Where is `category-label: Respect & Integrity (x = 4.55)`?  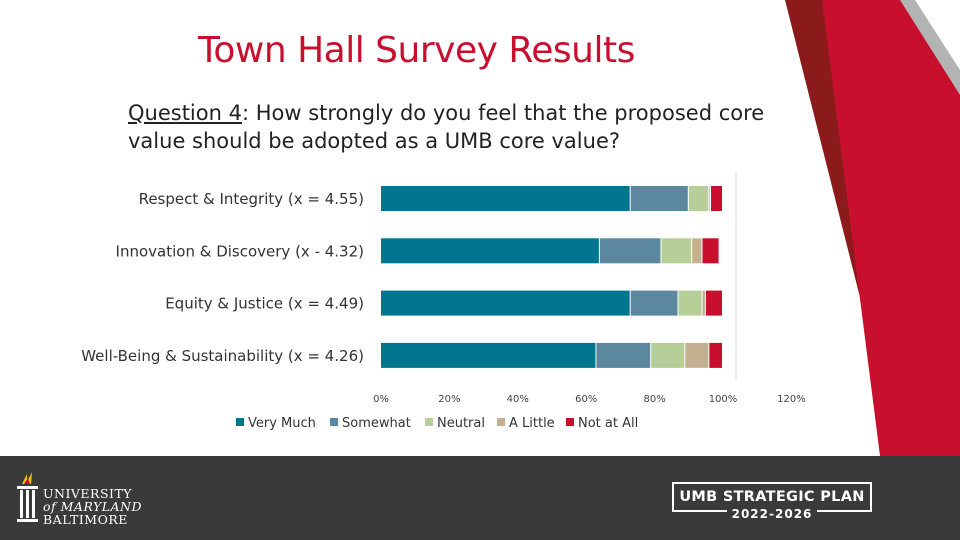
category-label: Respect & Integrity (x = 4.55) is located at coordinates (251, 199).